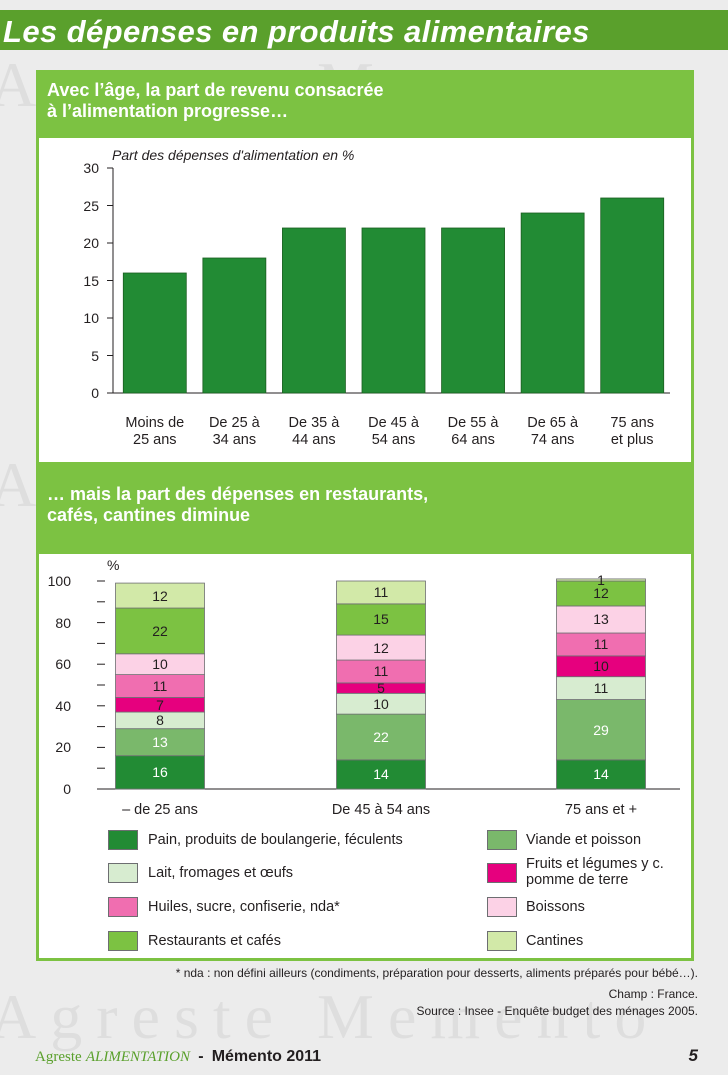  I want to click on chart1-category-label: De 55 à 64 ans, so click(473, 432).